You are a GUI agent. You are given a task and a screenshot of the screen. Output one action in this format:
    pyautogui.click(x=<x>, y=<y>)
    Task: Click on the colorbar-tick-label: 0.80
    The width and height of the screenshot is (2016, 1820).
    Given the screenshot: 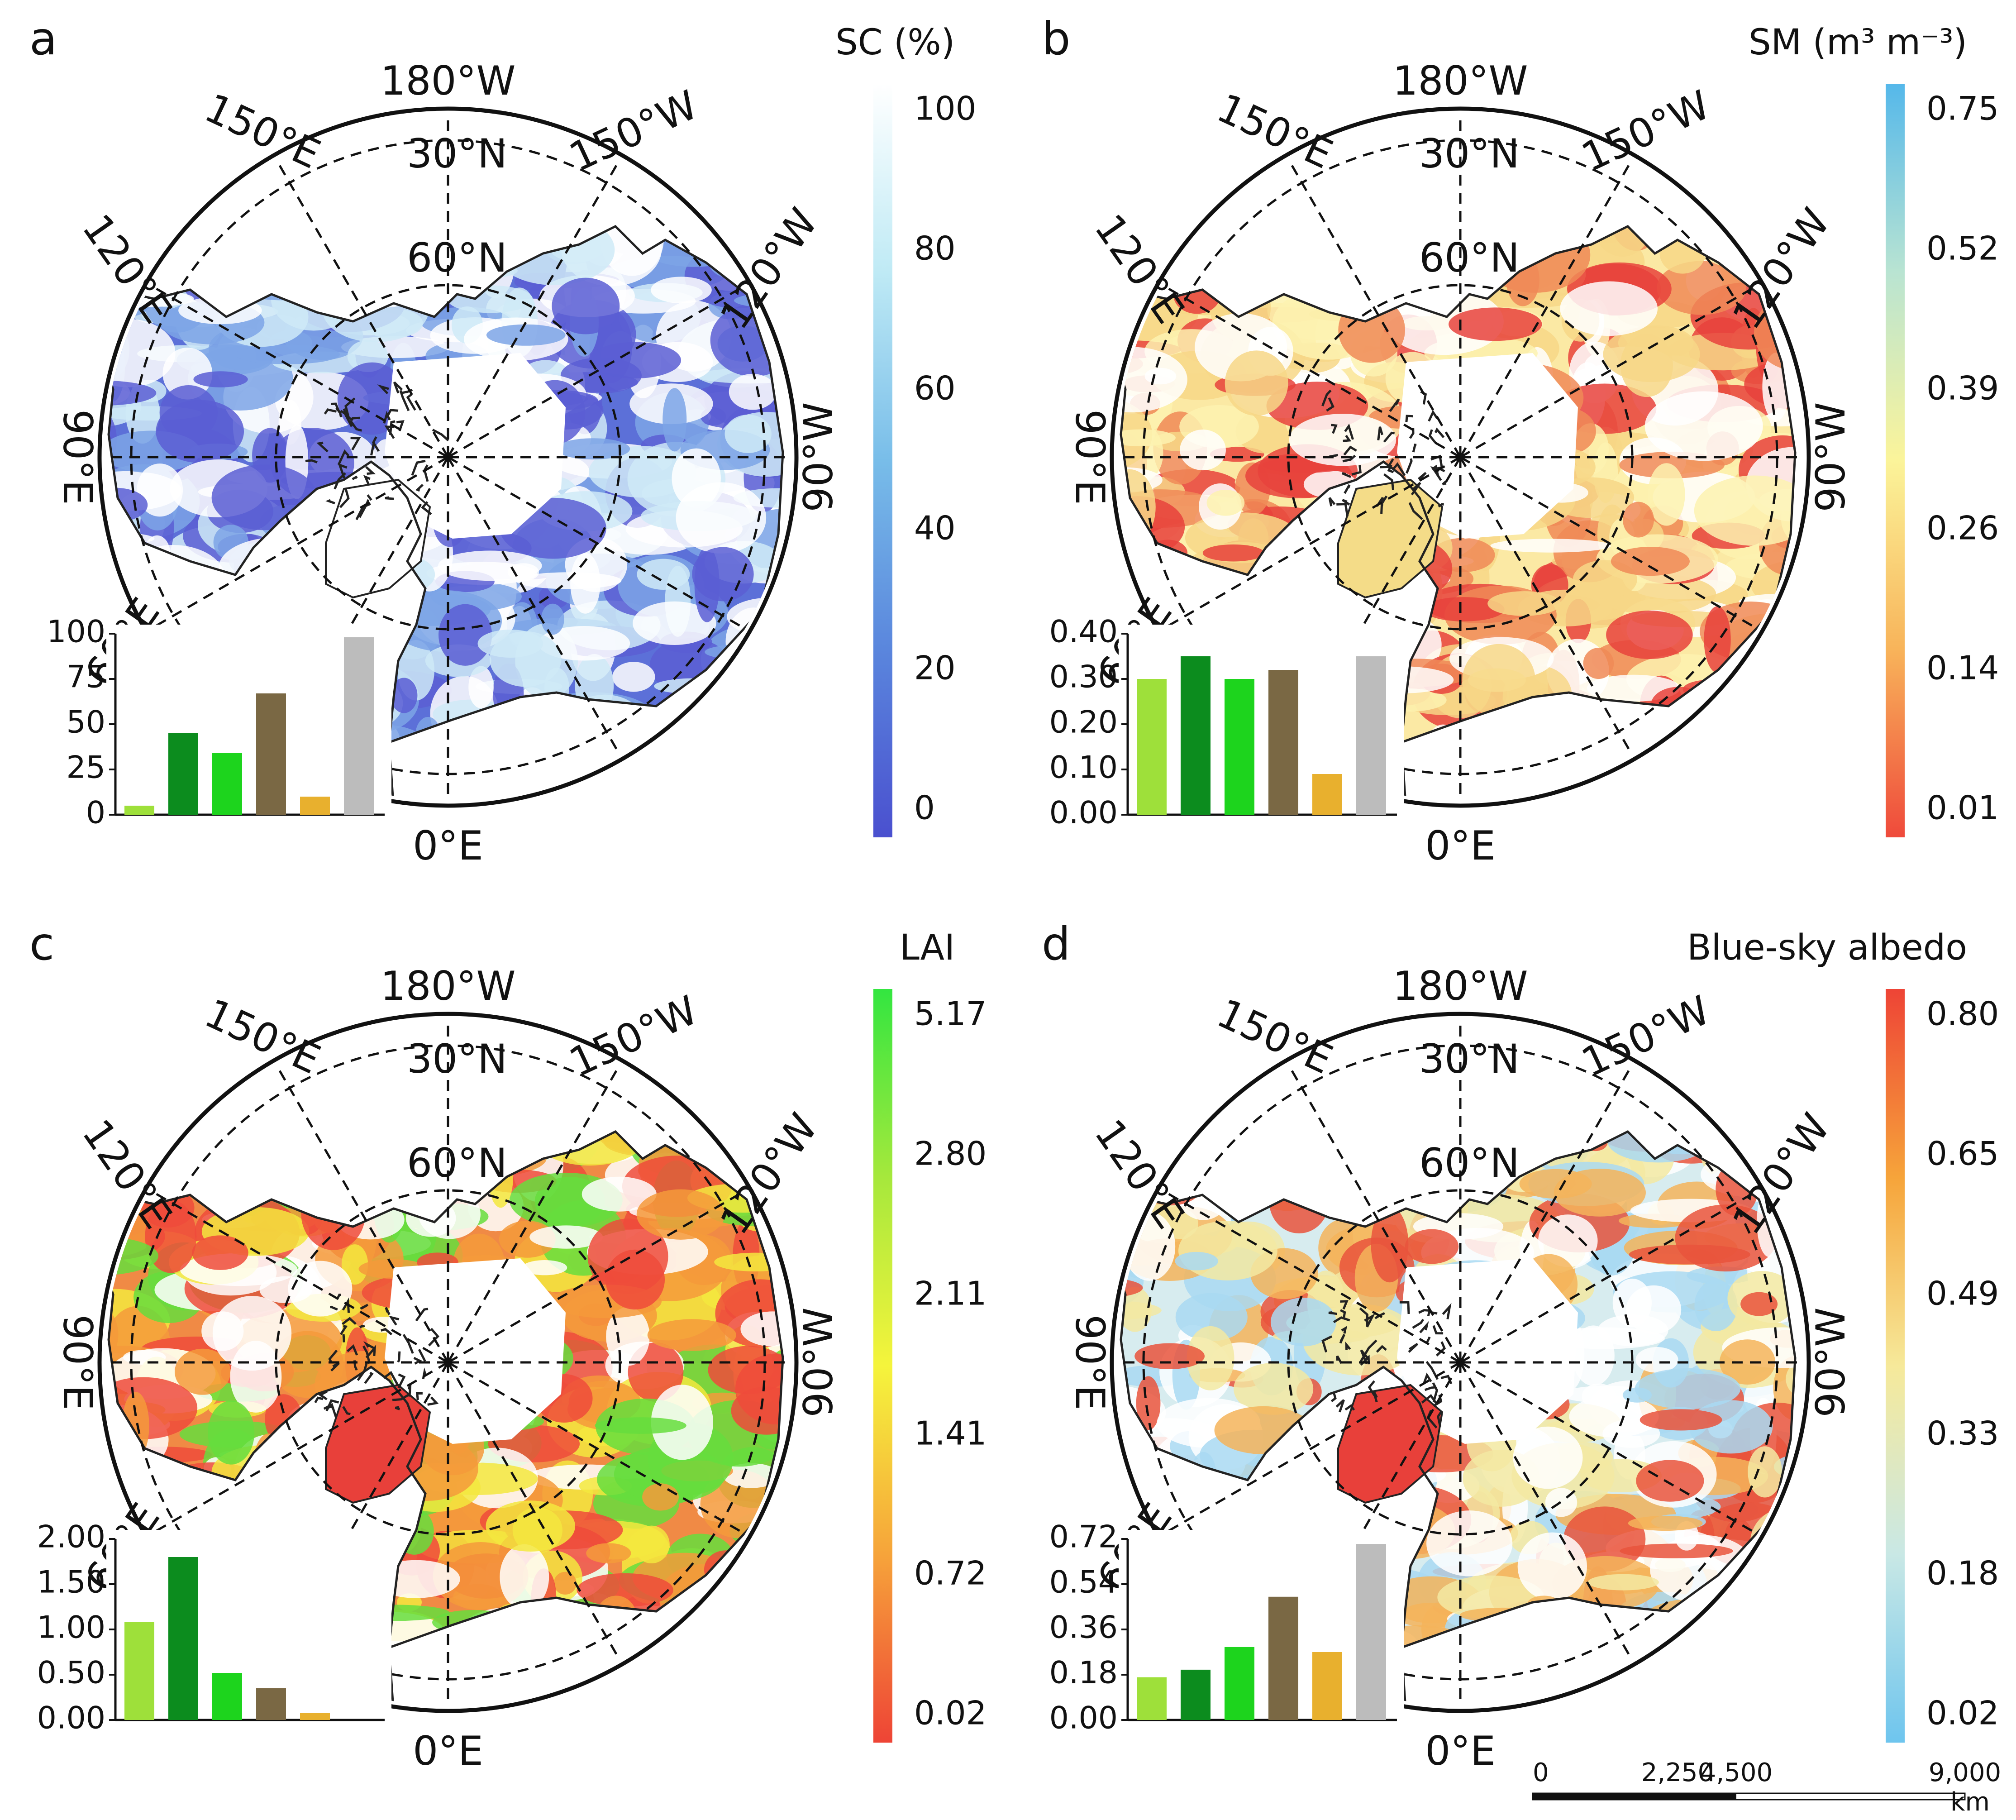 What is the action you would take?
    pyautogui.click(x=1962, y=1014)
    